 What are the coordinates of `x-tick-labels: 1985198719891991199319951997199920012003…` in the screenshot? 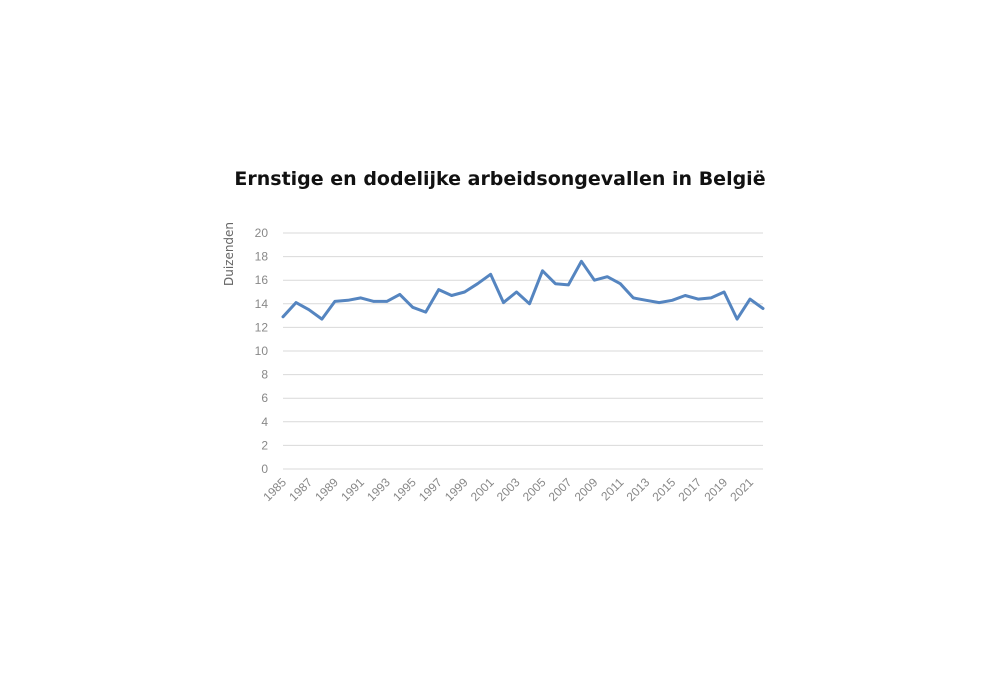 It's located at (508, 489).